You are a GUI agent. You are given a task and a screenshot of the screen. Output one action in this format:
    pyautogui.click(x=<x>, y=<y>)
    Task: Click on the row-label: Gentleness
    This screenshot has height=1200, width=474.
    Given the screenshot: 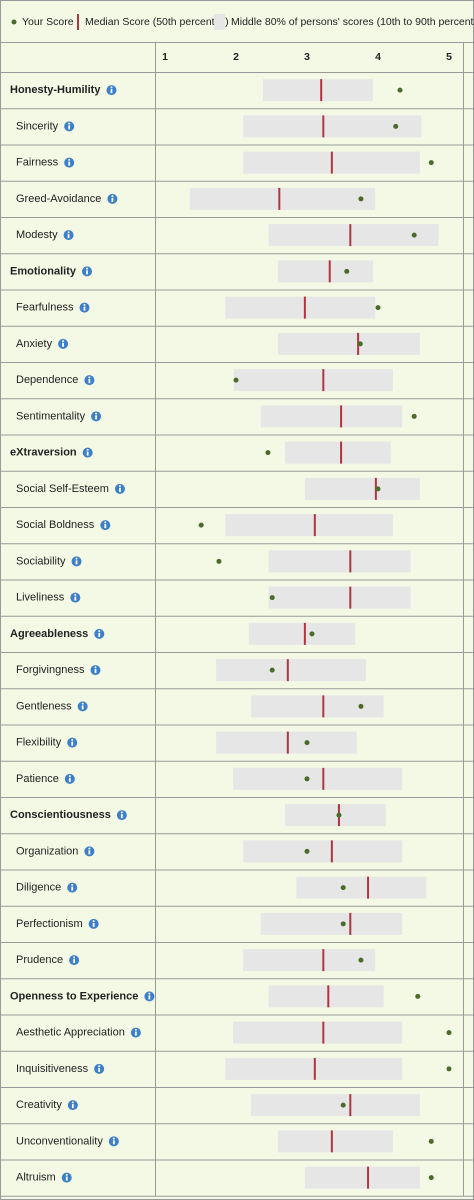 What is the action you would take?
    pyautogui.click(x=44, y=706)
    